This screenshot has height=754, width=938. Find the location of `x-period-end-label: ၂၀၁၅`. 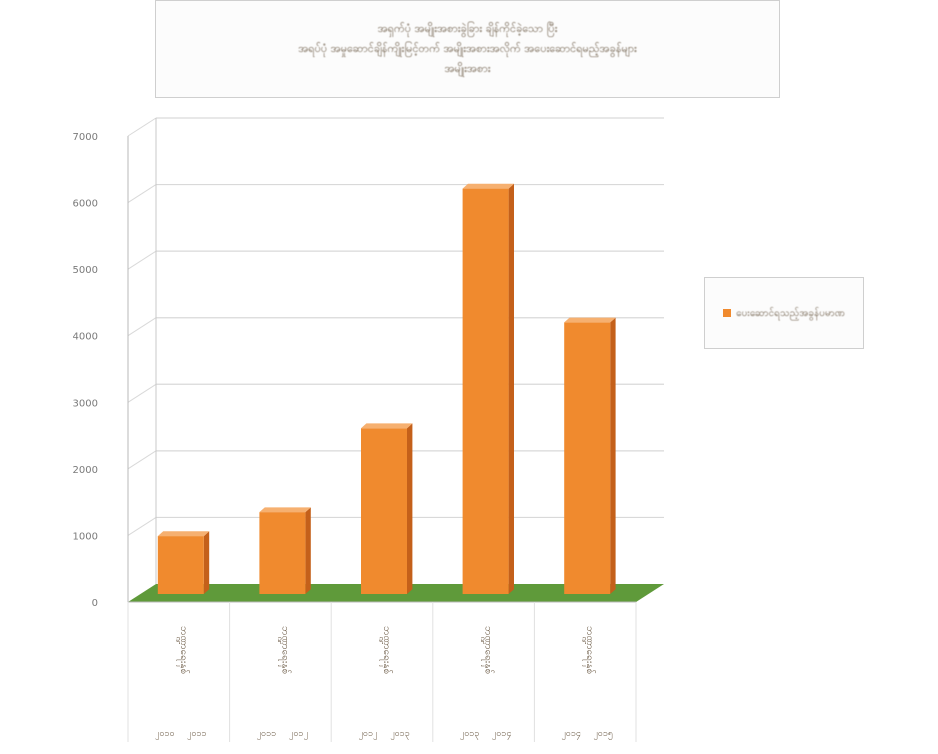

x-period-end-label: ၂၀၁၅ is located at coordinates (603, 734).